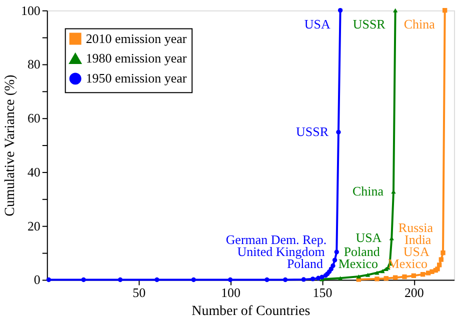  I want to click on legend-label: 1950 emission year, so click(137, 78).